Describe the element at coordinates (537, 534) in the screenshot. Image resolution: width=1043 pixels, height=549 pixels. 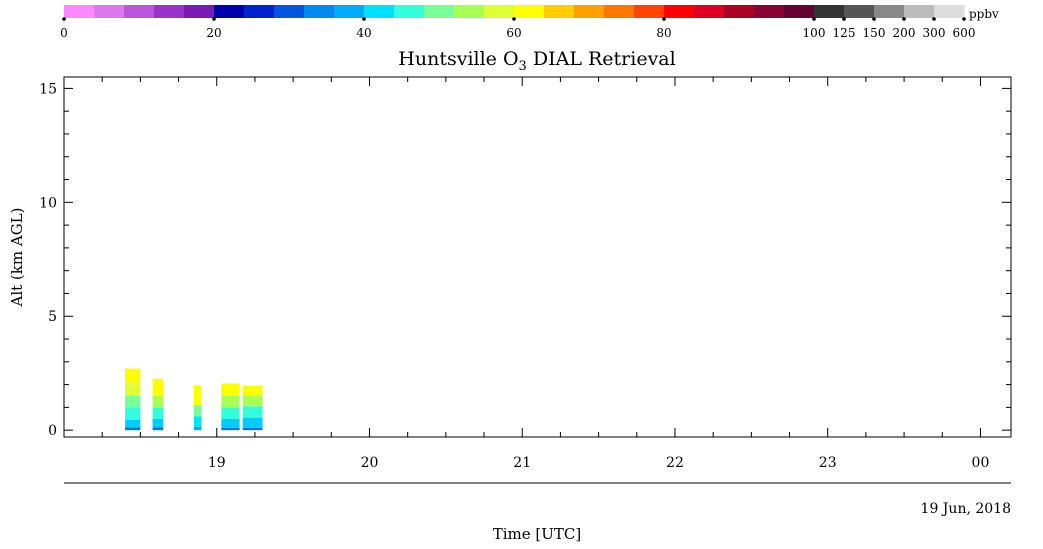
I see `x-axis-title: Time [UTC]` at that location.